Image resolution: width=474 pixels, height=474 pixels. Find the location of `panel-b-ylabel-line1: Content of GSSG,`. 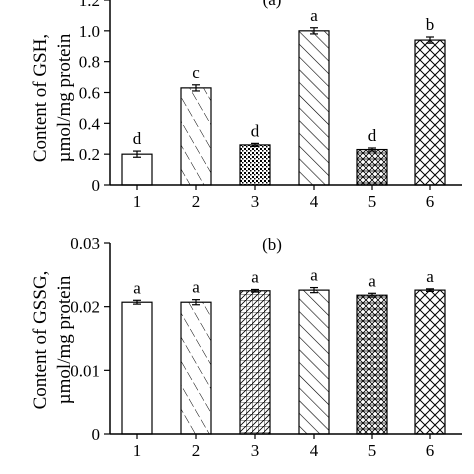

panel-b-ylabel-line1: Content of GSSG, is located at coordinates (40, 340).